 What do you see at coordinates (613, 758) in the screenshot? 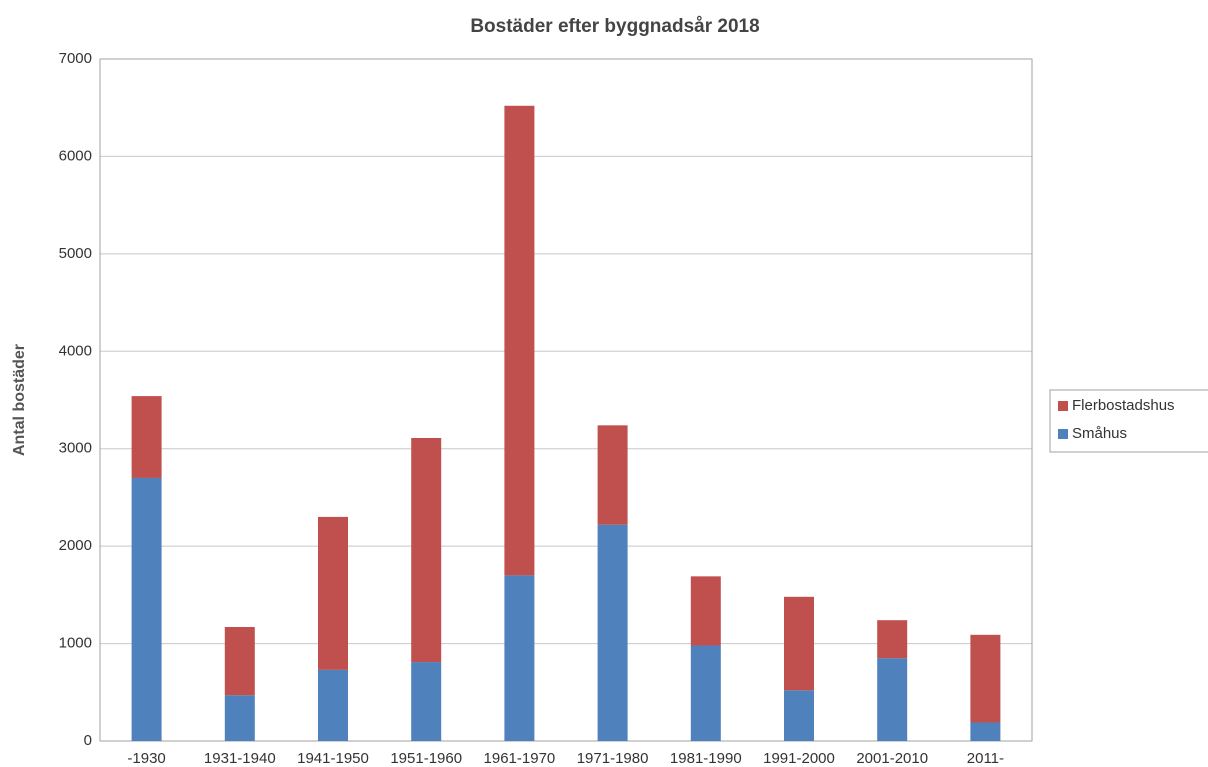
I see `x-tick-label: 1971-1980` at bounding box center [613, 758].